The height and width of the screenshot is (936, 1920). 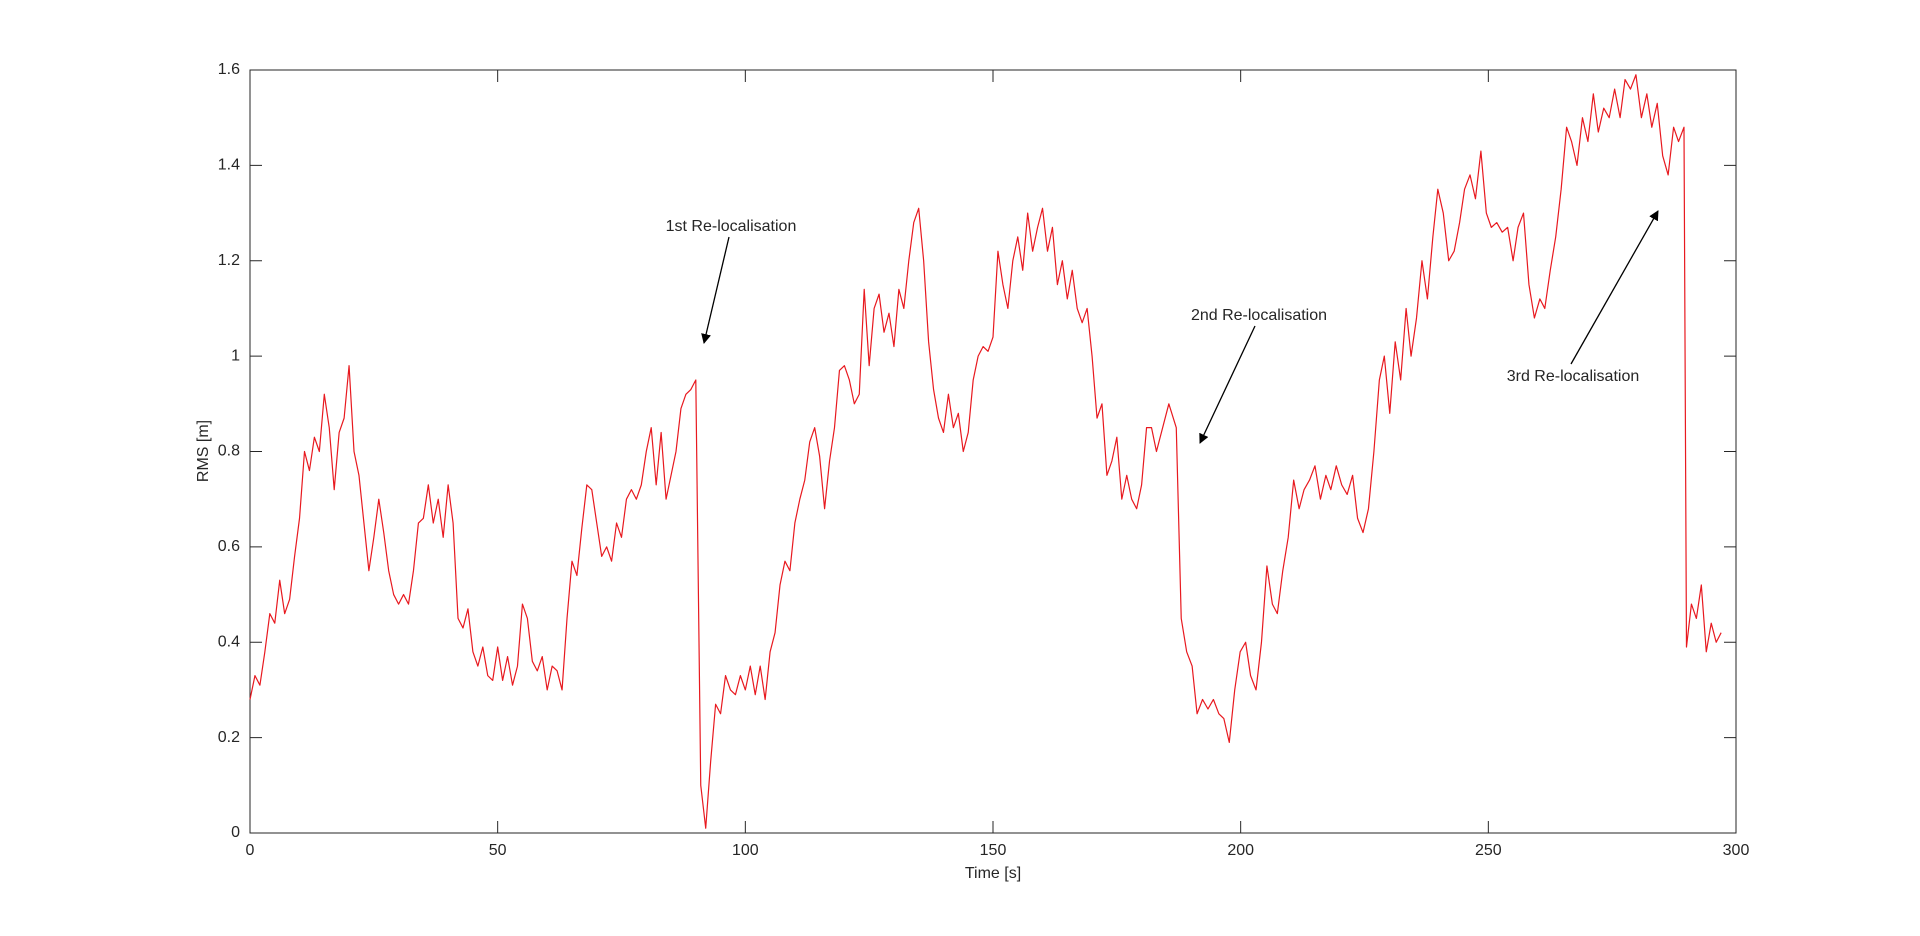 What do you see at coordinates (229, 641) in the screenshot?
I see `y-tick-label: 0.4` at bounding box center [229, 641].